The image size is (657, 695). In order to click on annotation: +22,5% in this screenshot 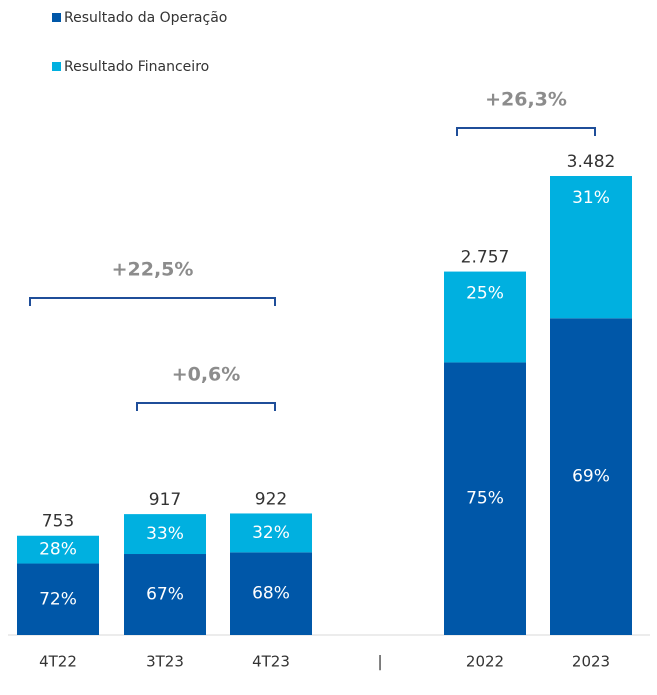, I will do `click(153, 270)`.